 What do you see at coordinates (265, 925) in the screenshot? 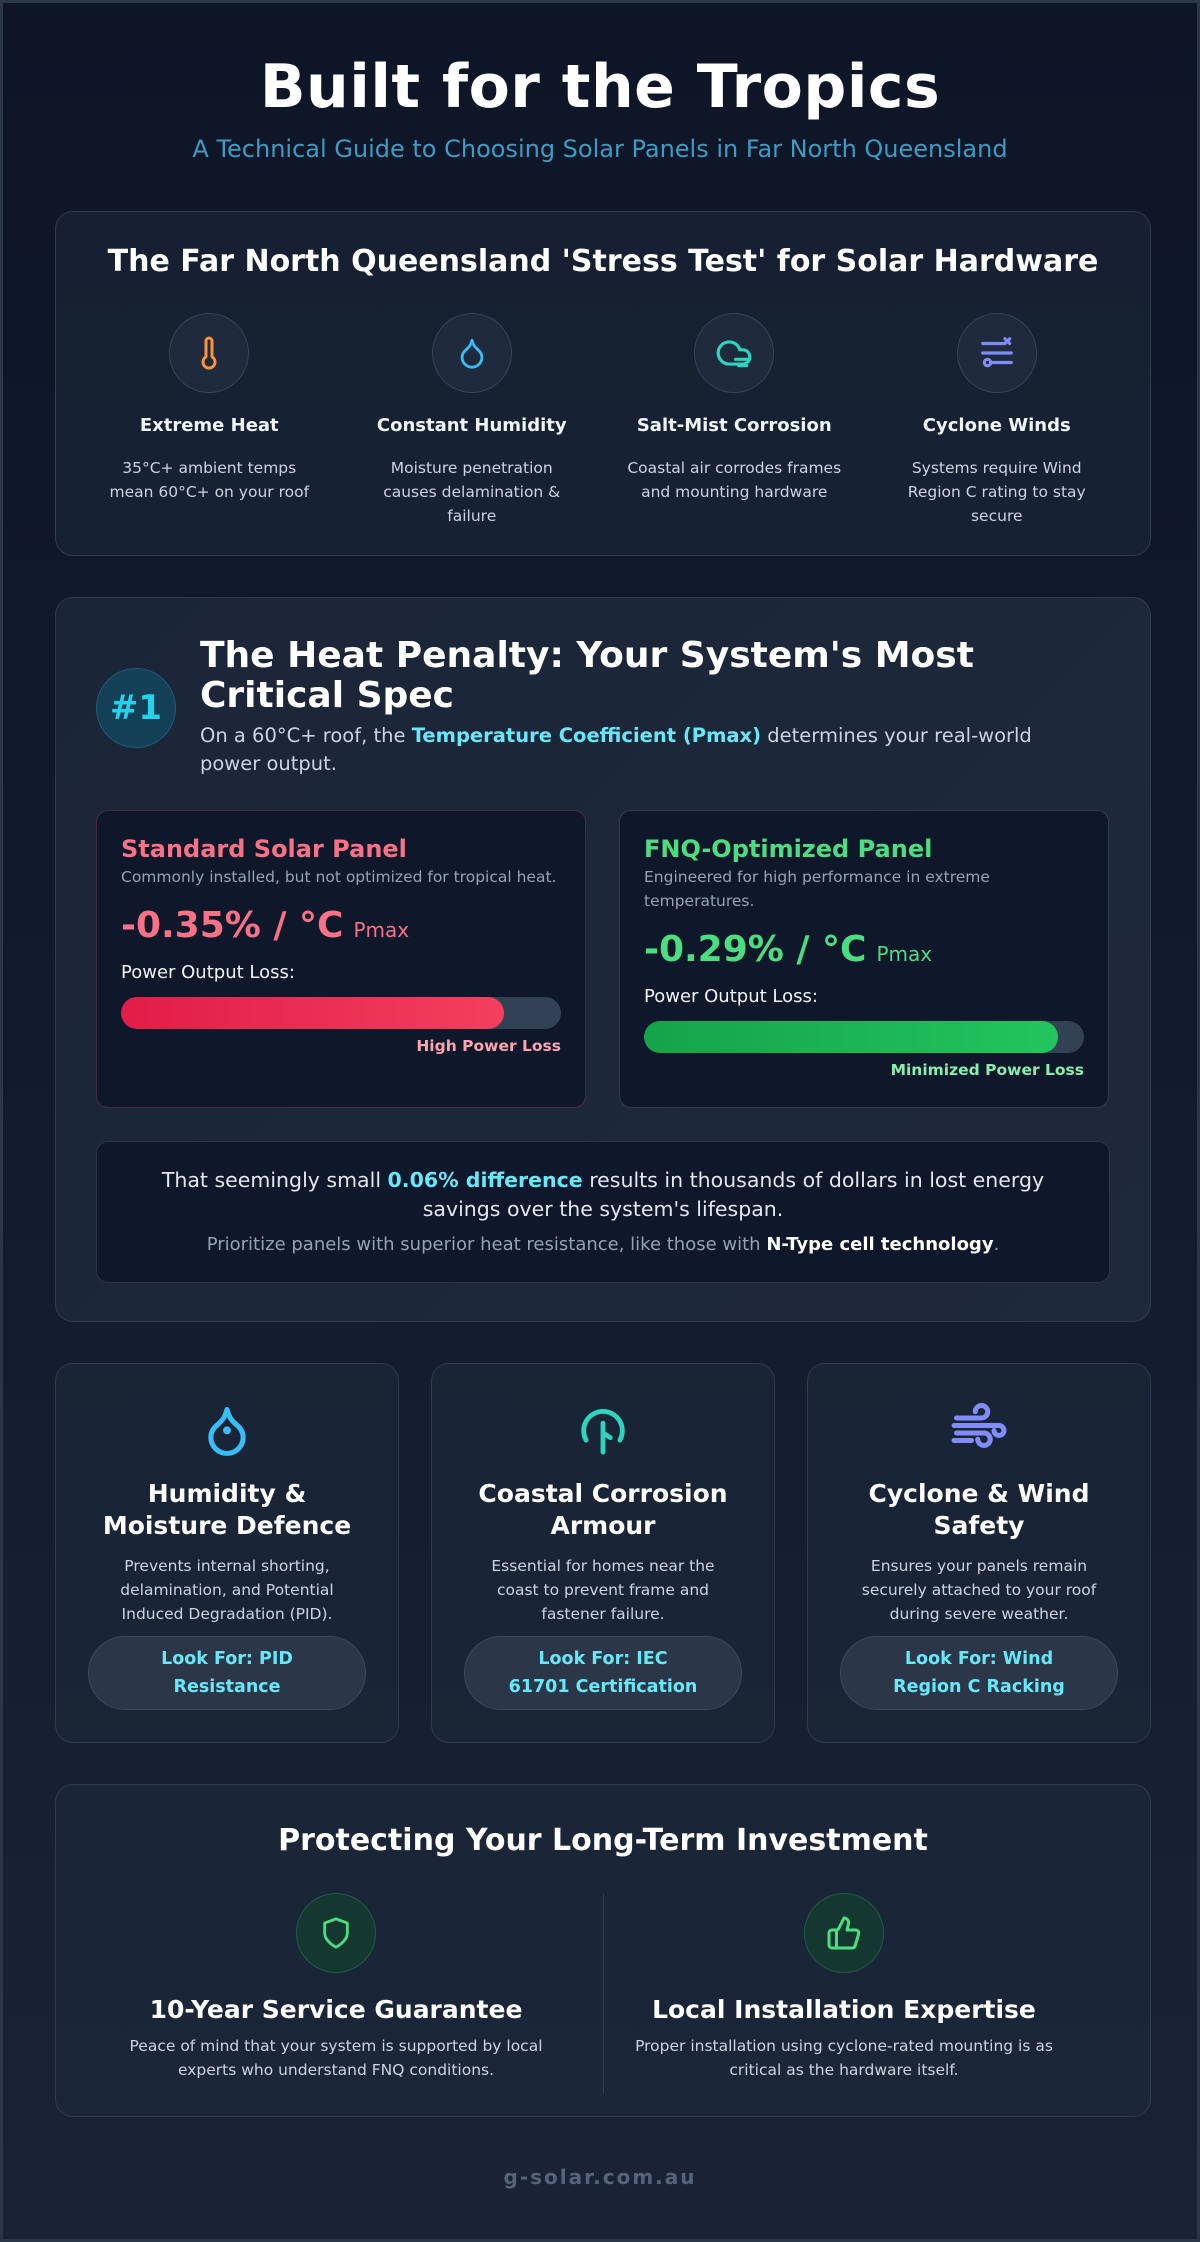
I see `temperature-coefficient: -0.35% / °C Pmax` at bounding box center [265, 925].